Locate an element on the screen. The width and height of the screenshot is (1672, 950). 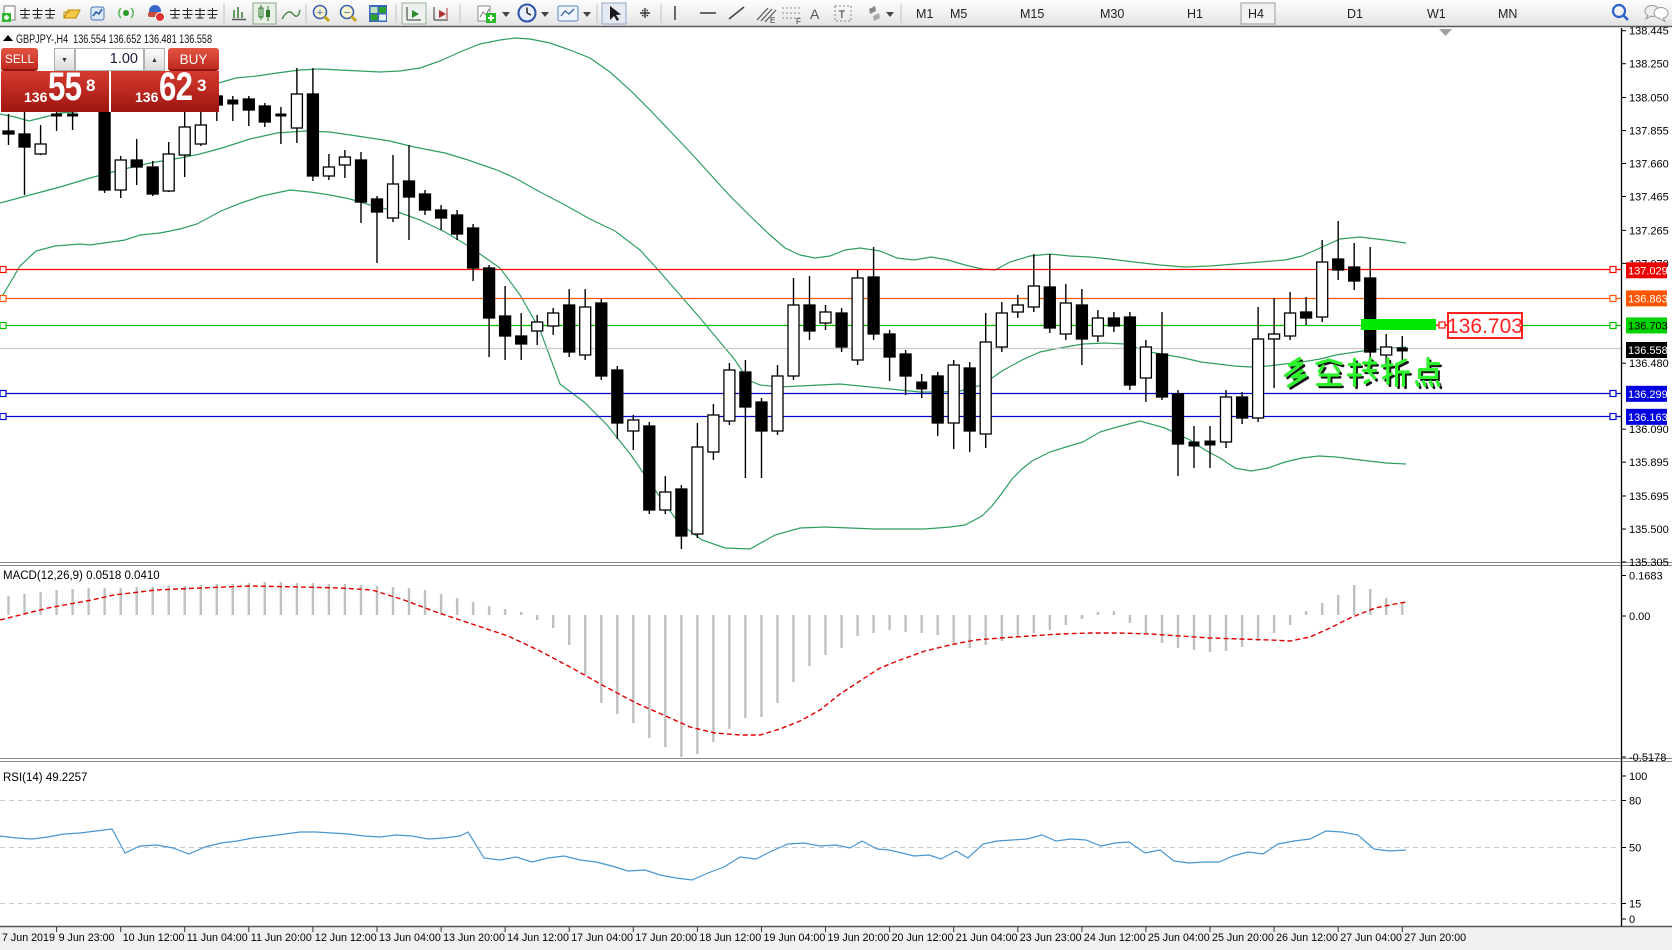
svg-text: 100 is located at coordinates (1638, 777).